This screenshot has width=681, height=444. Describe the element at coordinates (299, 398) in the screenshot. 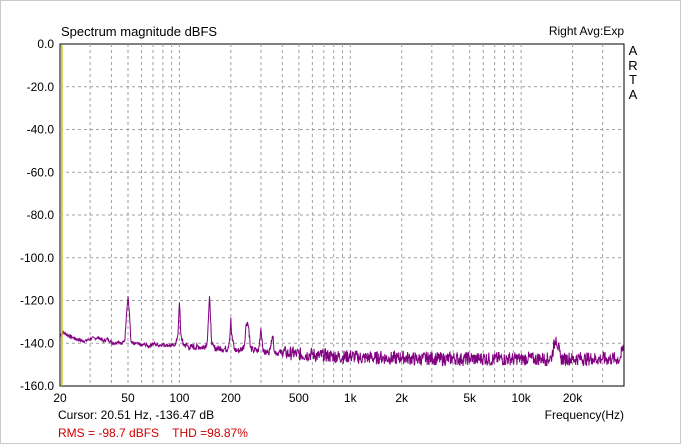

I see `x-tick-label: 500` at that location.